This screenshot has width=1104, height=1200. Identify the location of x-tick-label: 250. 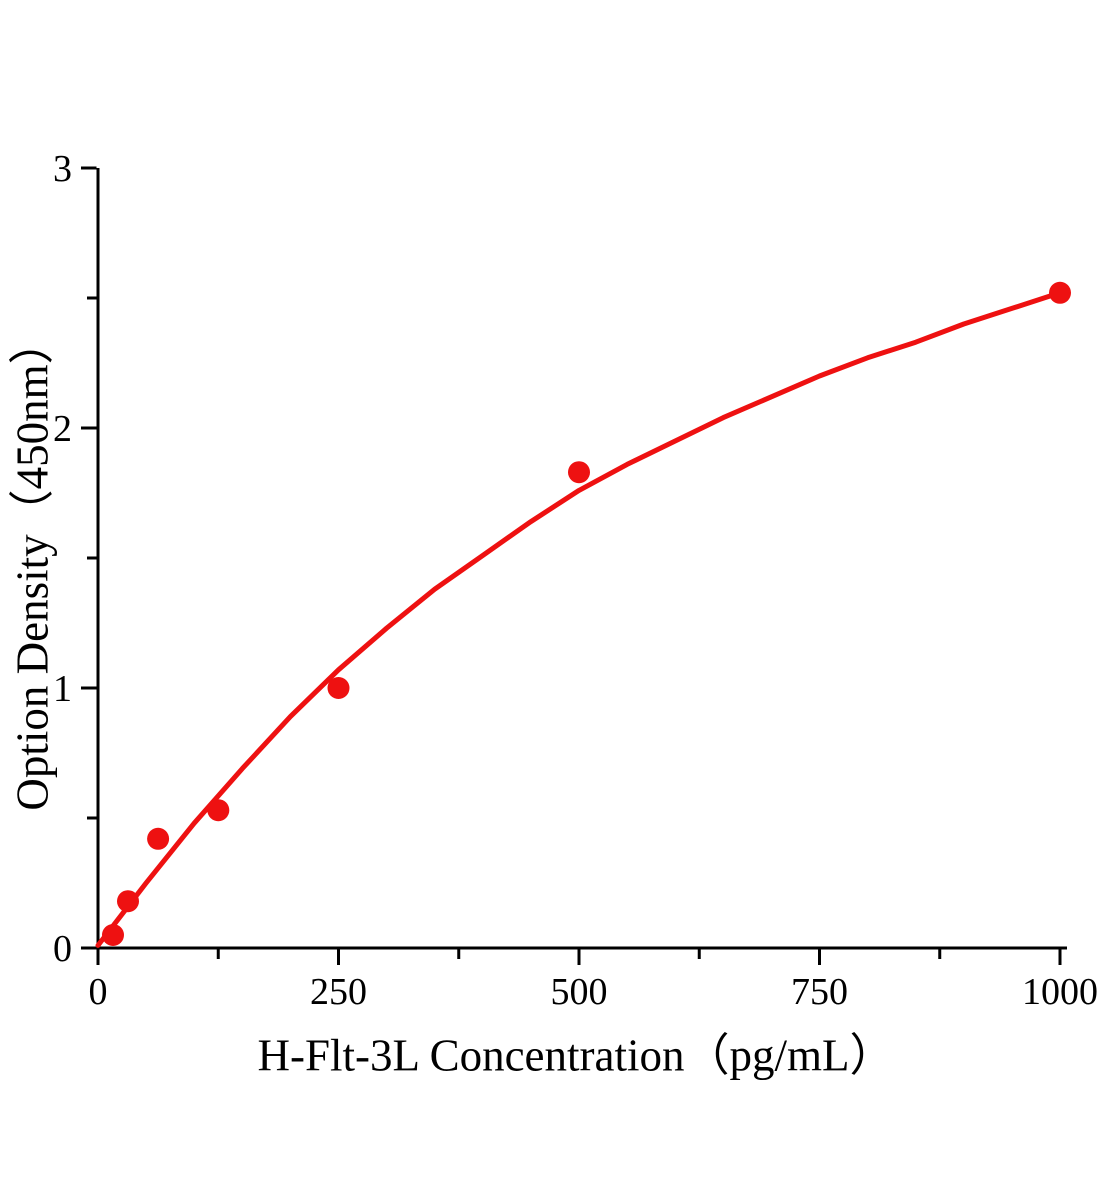
(338, 992).